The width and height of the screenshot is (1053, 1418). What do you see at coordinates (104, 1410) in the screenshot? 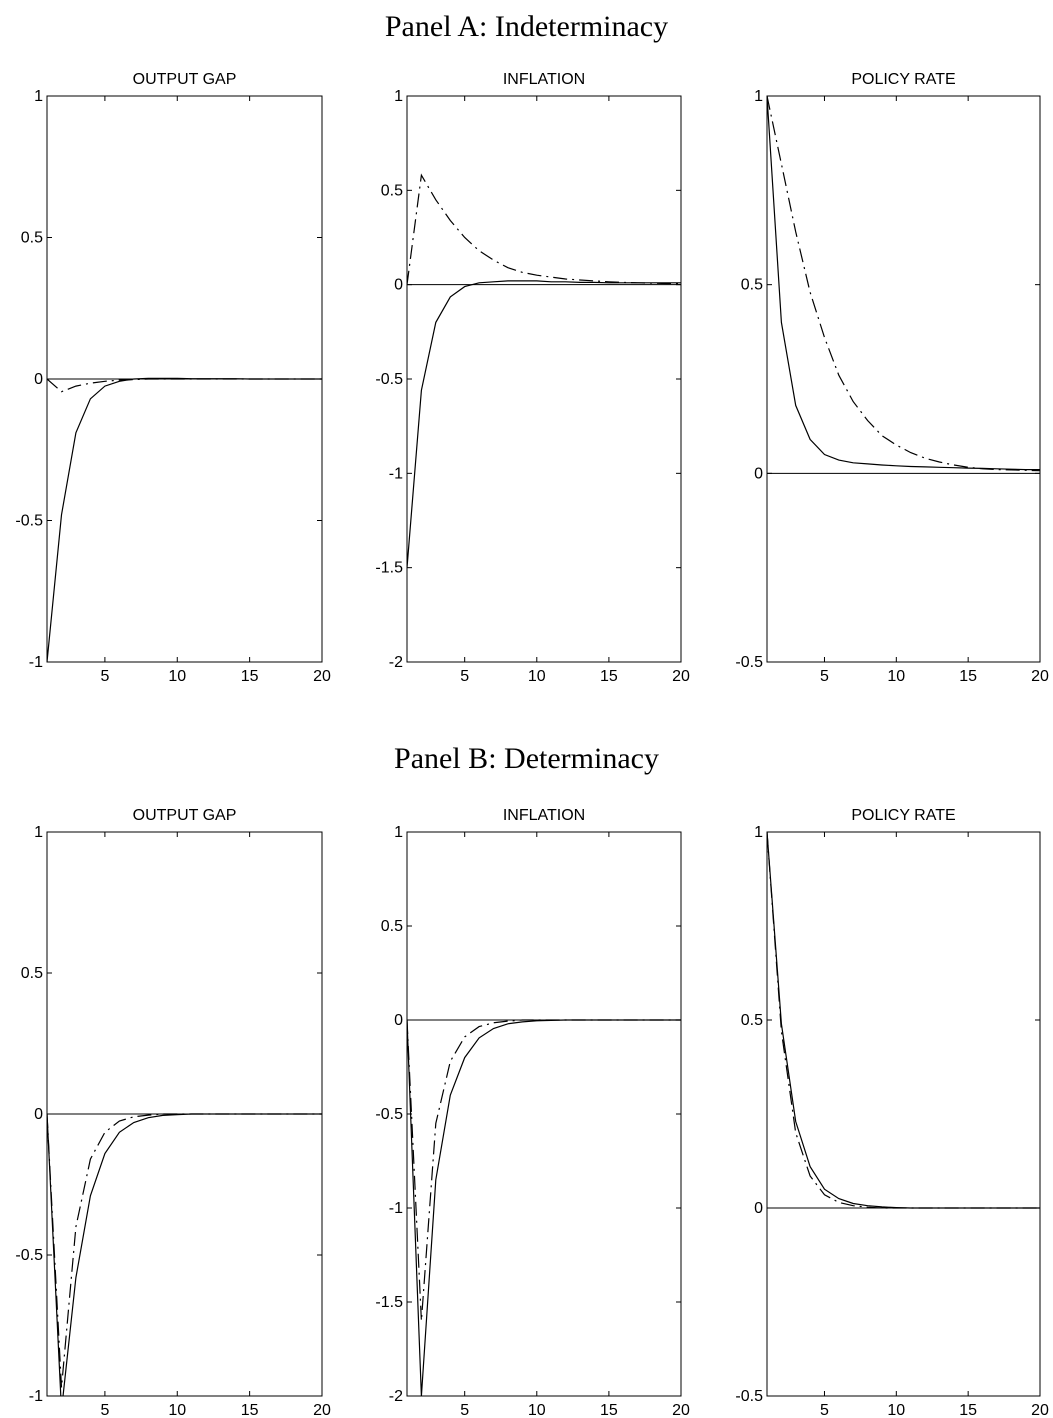
I see `panel-b-output-gap-xtick-label: 5` at bounding box center [104, 1410].